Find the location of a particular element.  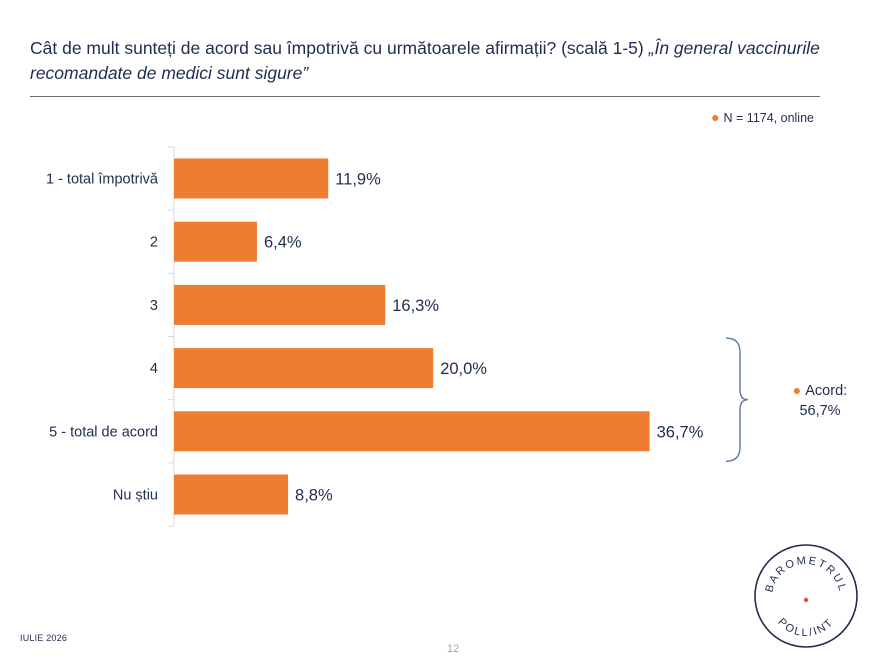

category-label: 5 - total de acord is located at coordinates (103, 432).